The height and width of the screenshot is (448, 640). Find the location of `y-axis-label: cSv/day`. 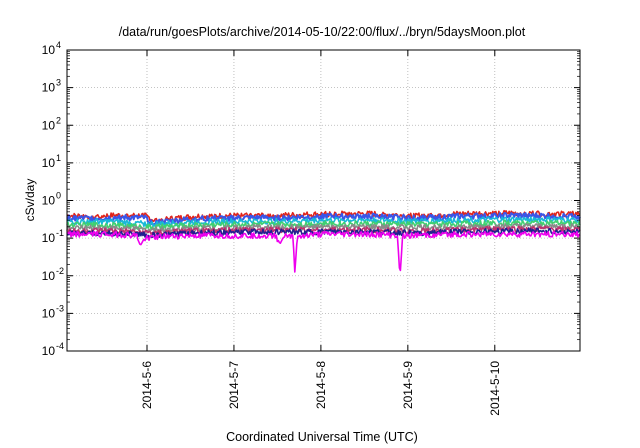

y-axis-label: cSv/day is located at coordinates (30, 200).